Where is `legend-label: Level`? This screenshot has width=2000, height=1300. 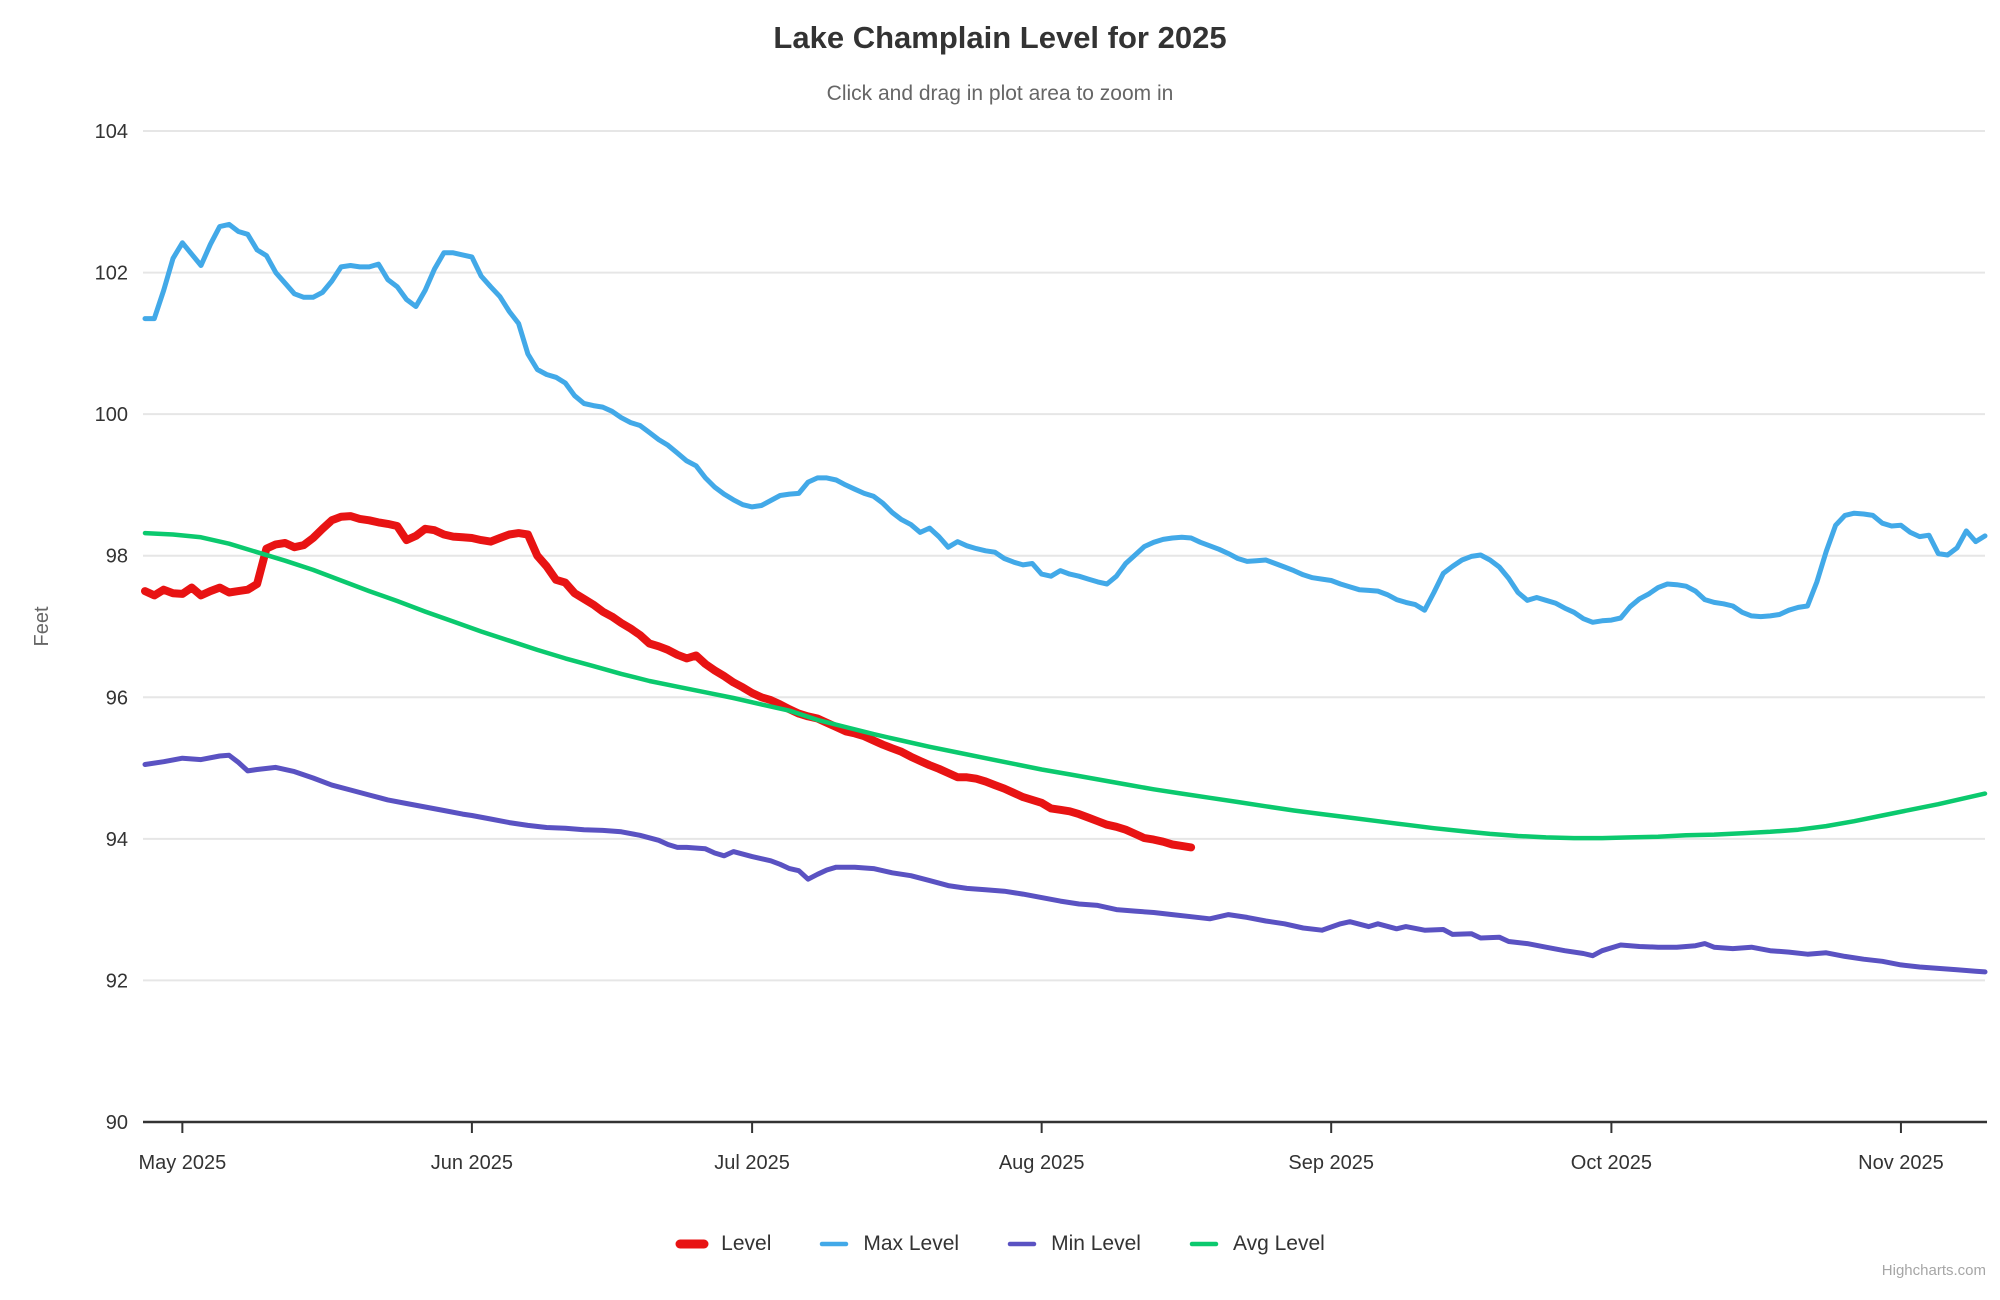 legend-label: Level is located at coordinates (746, 1243).